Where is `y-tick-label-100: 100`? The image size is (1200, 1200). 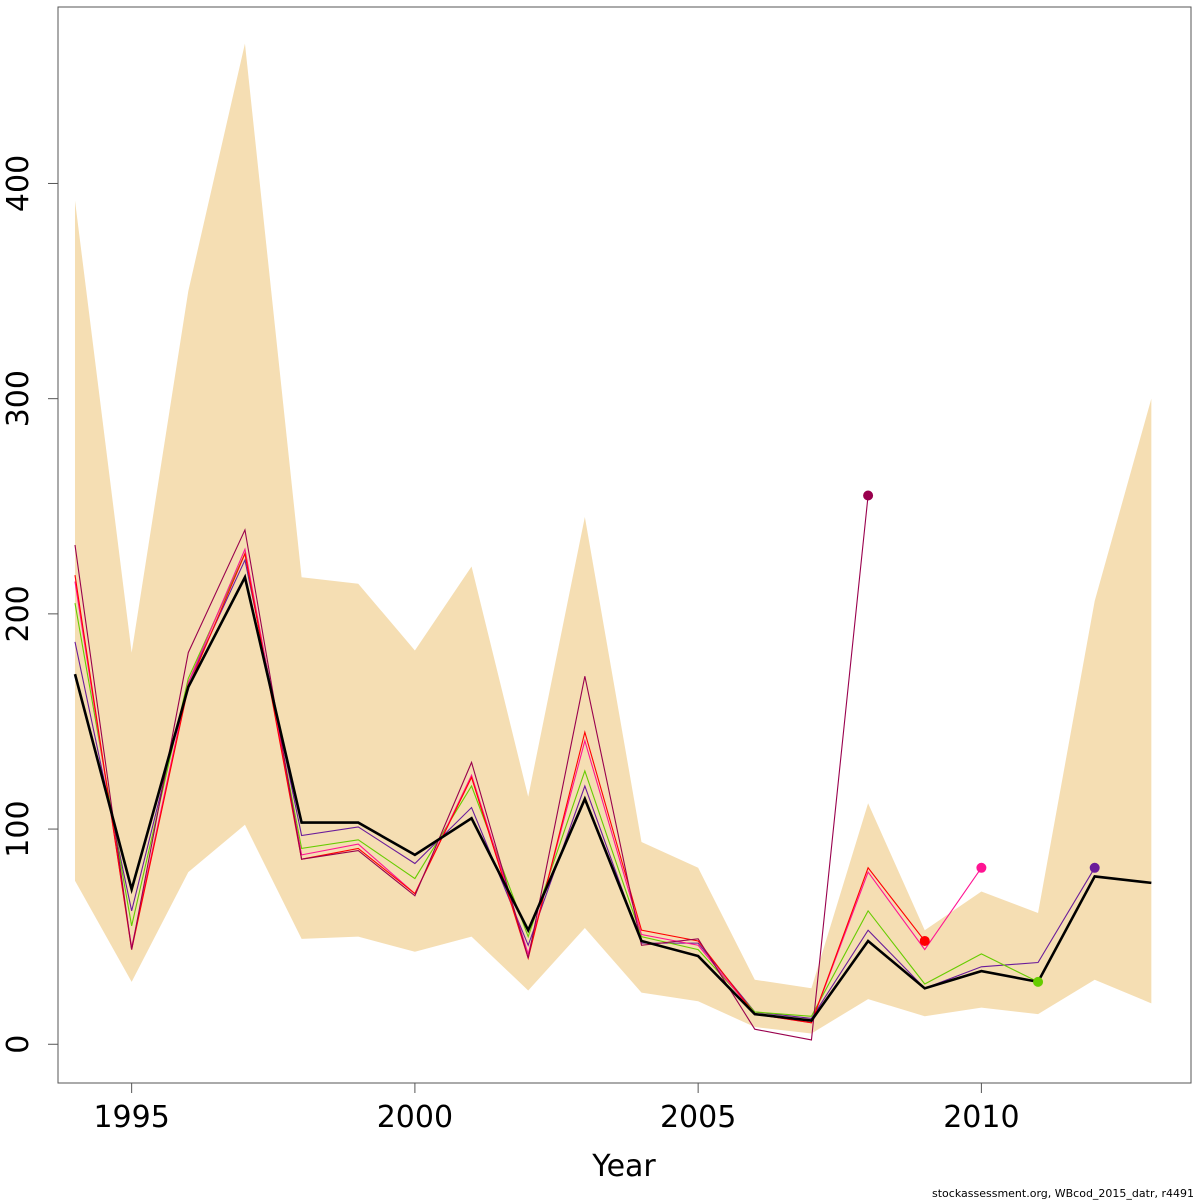 y-tick-label-100: 100 is located at coordinates (18, 828).